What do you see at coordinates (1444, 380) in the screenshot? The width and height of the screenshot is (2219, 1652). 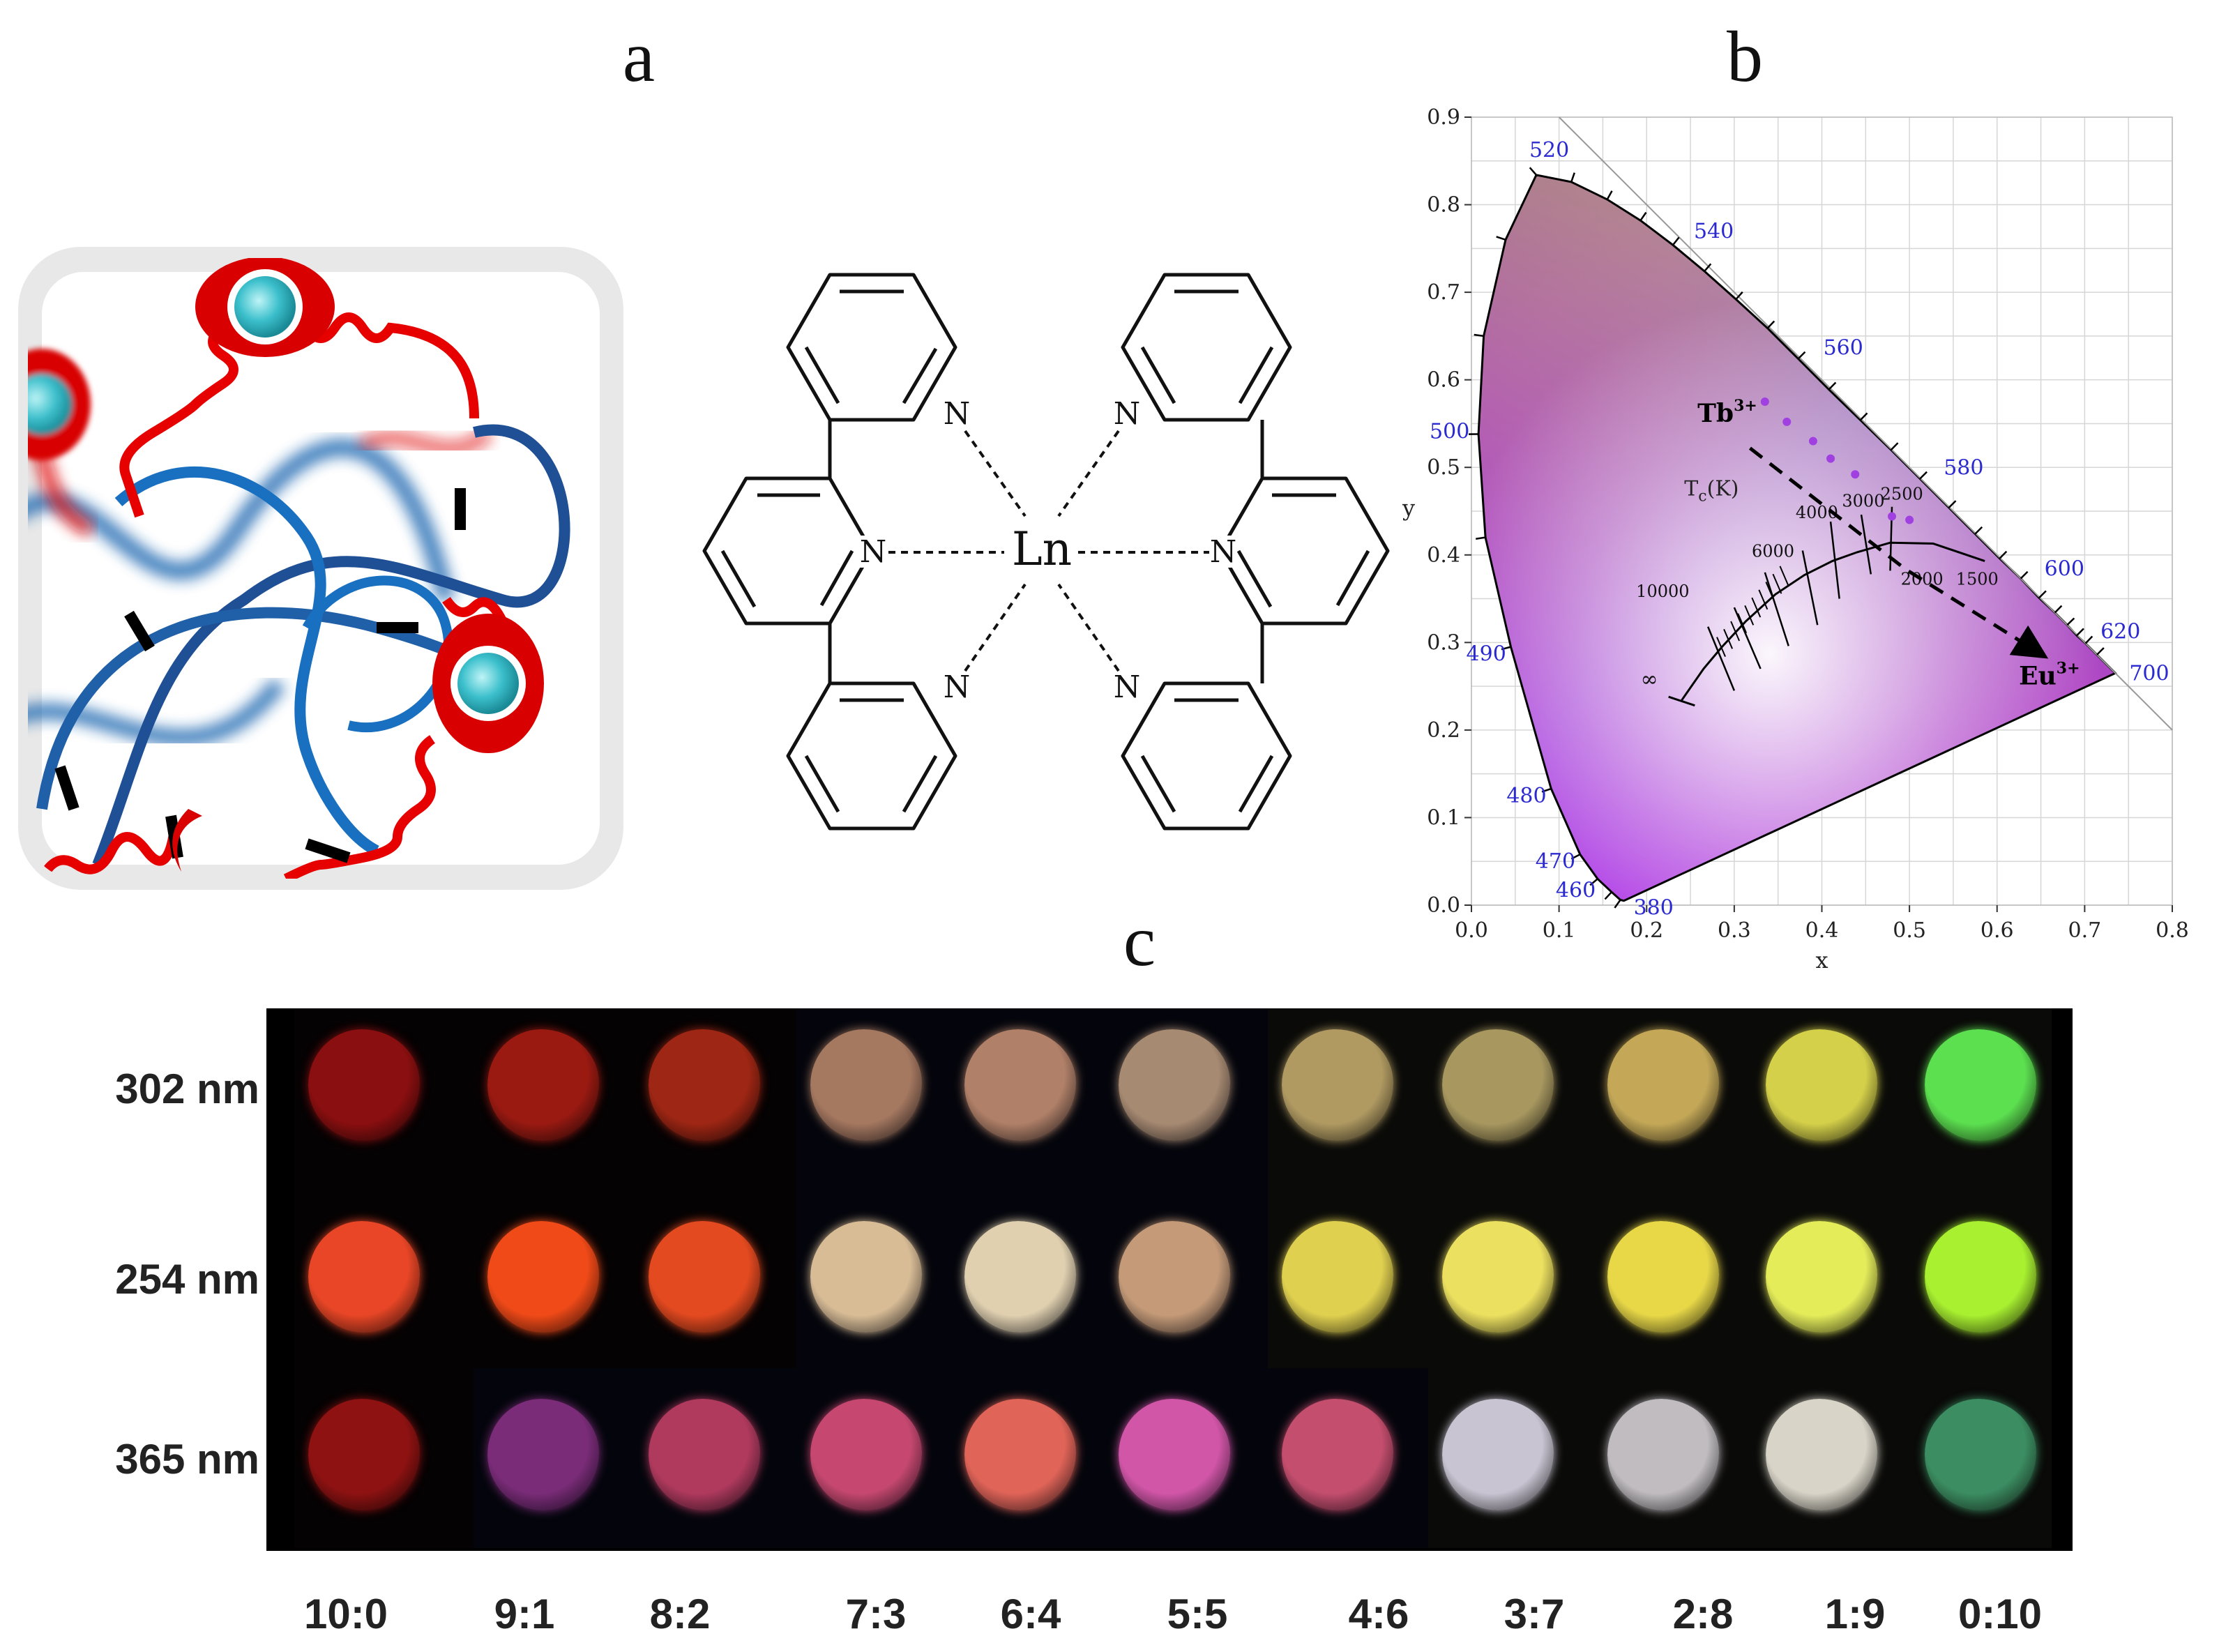 I see `y-tick-label: 0.6` at bounding box center [1444, 380].